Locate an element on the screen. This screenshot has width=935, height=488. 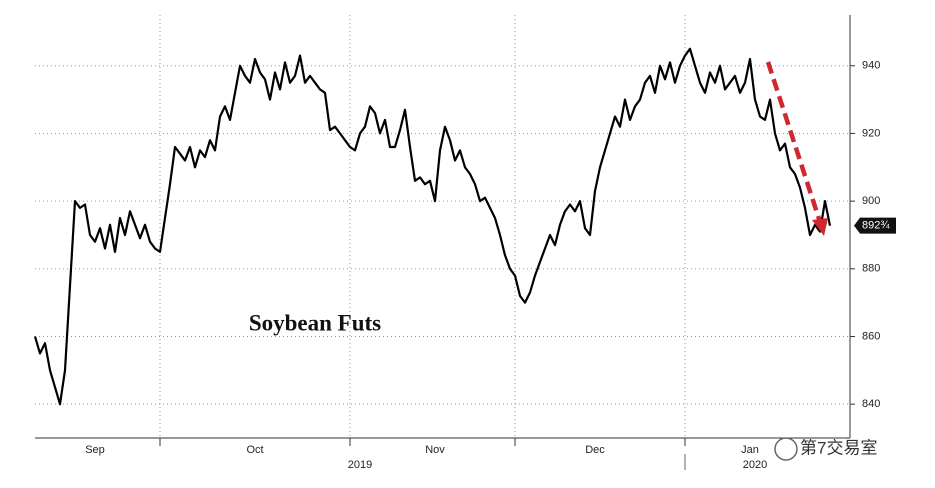
y-tick-label: 880 is located at coordinates (871, 269).